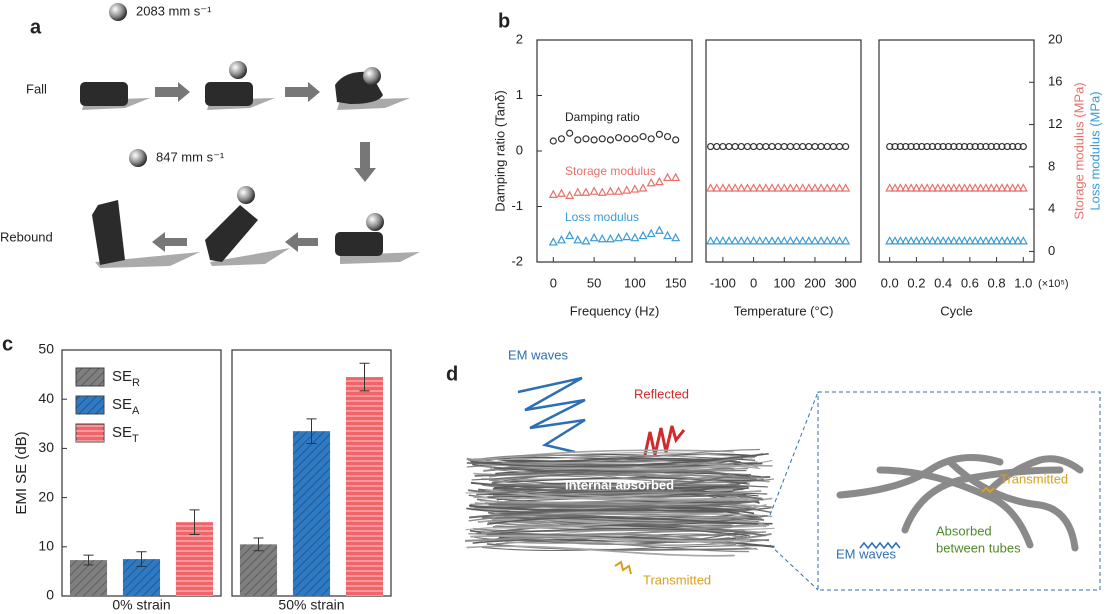 The image size is (1108, 614). What do you see at coordinates (978, 547) in the screenshot?
I see `absorbed-label: between tubes` at bounding box center [978, 547].